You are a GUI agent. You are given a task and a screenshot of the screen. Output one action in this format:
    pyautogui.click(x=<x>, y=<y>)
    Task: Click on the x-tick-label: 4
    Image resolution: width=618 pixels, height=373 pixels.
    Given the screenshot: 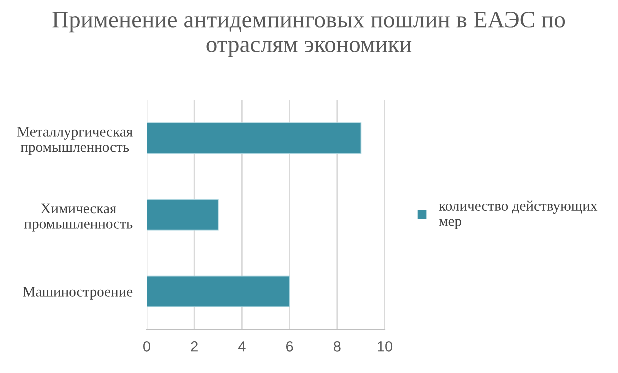 What is the action you would take?
    pyautogui.click(x=242, y=347)
    